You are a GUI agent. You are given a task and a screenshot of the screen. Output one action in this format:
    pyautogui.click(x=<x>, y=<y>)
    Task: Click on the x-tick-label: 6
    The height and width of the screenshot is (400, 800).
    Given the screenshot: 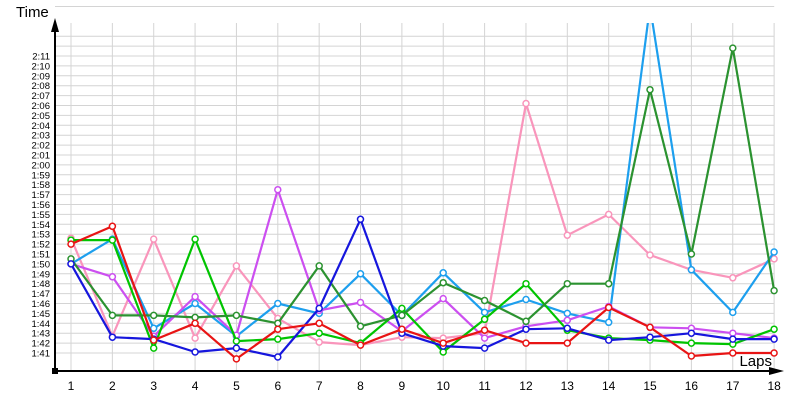 What is the action you would take?
    pyautogui.click(x=277, y=386)
    